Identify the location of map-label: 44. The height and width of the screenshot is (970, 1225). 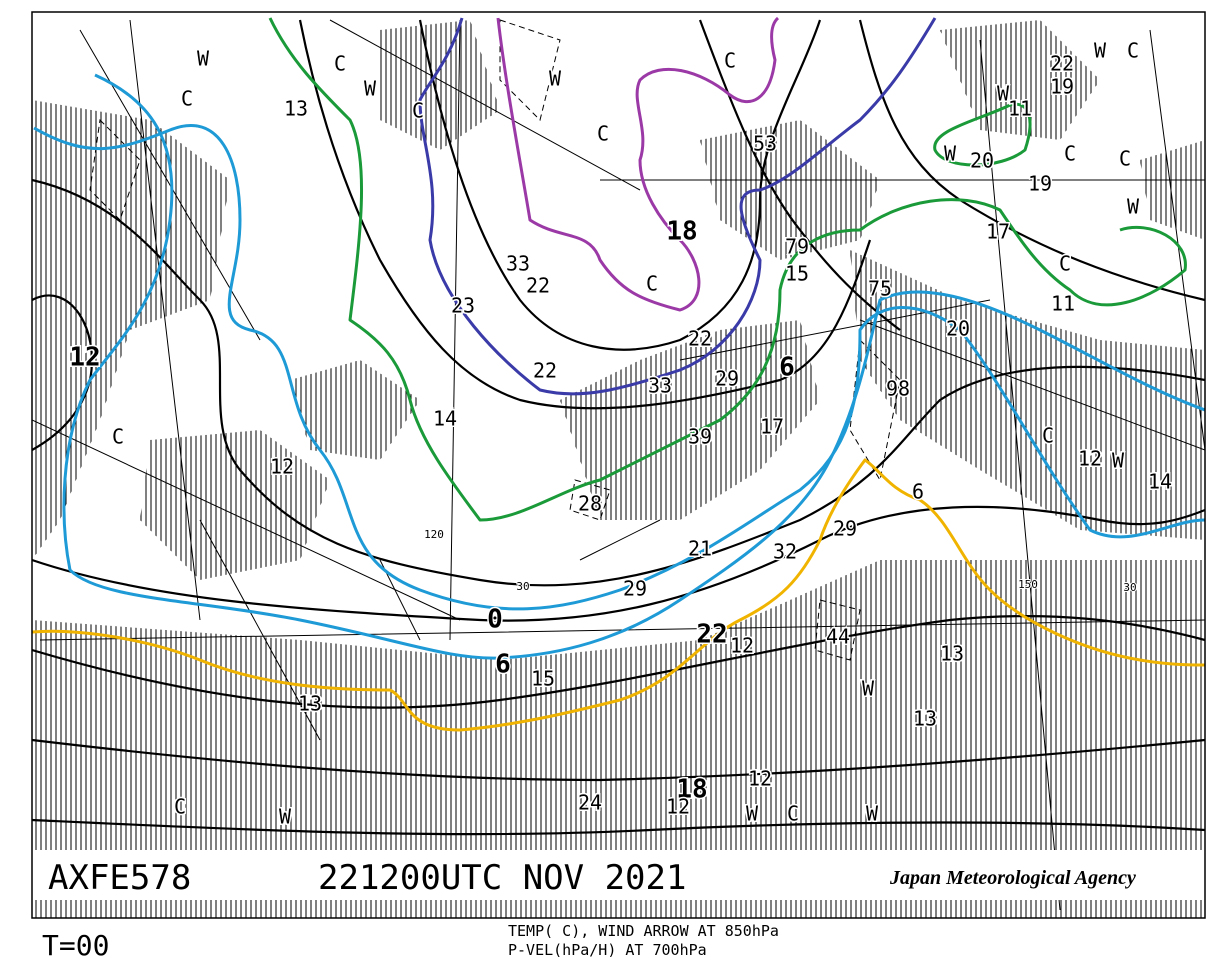
(838, 637).